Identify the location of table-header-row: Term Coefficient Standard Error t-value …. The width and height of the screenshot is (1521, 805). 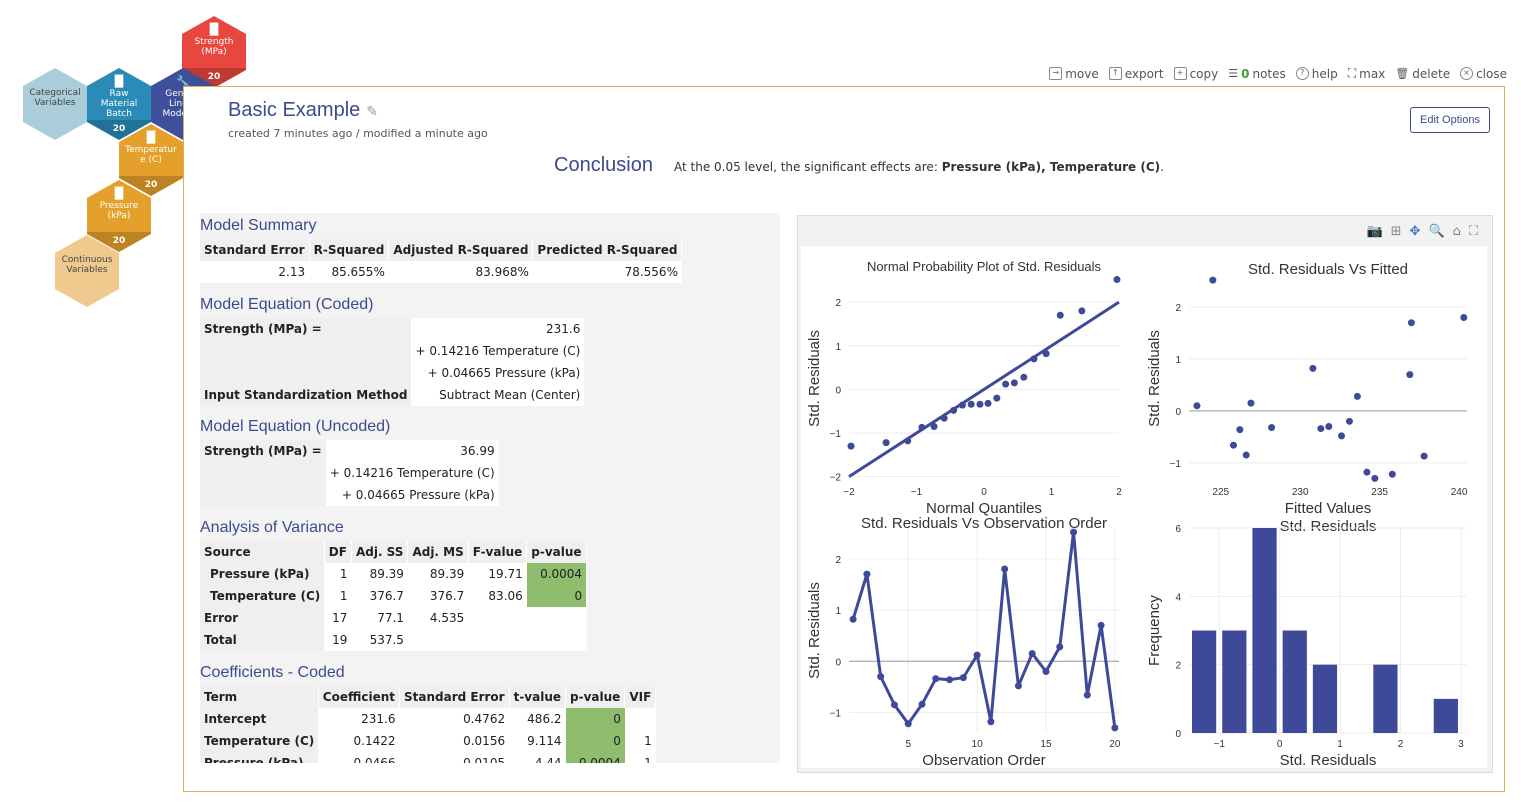
(428, 697).